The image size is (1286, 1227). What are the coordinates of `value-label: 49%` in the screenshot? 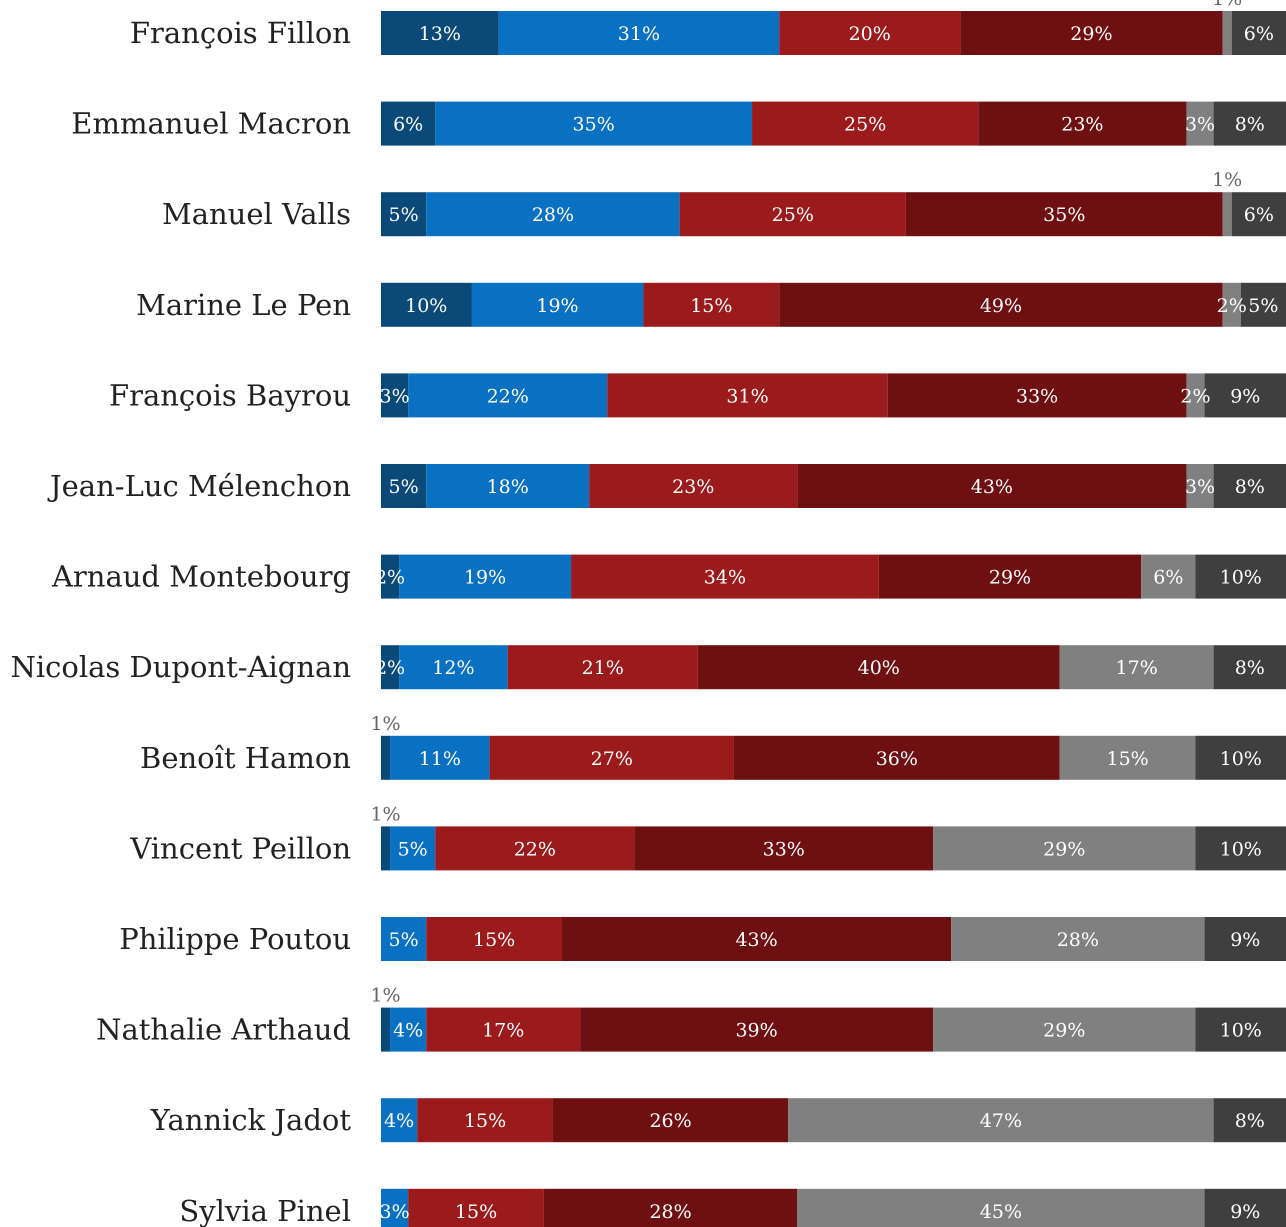 It's located at (1001, 306).